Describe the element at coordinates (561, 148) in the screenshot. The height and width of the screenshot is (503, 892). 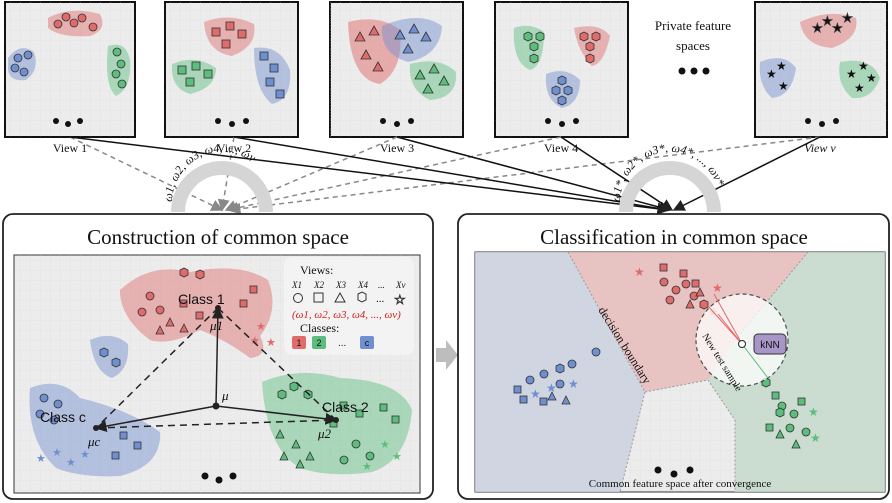
I see `view-label-4: View 4` at that location.